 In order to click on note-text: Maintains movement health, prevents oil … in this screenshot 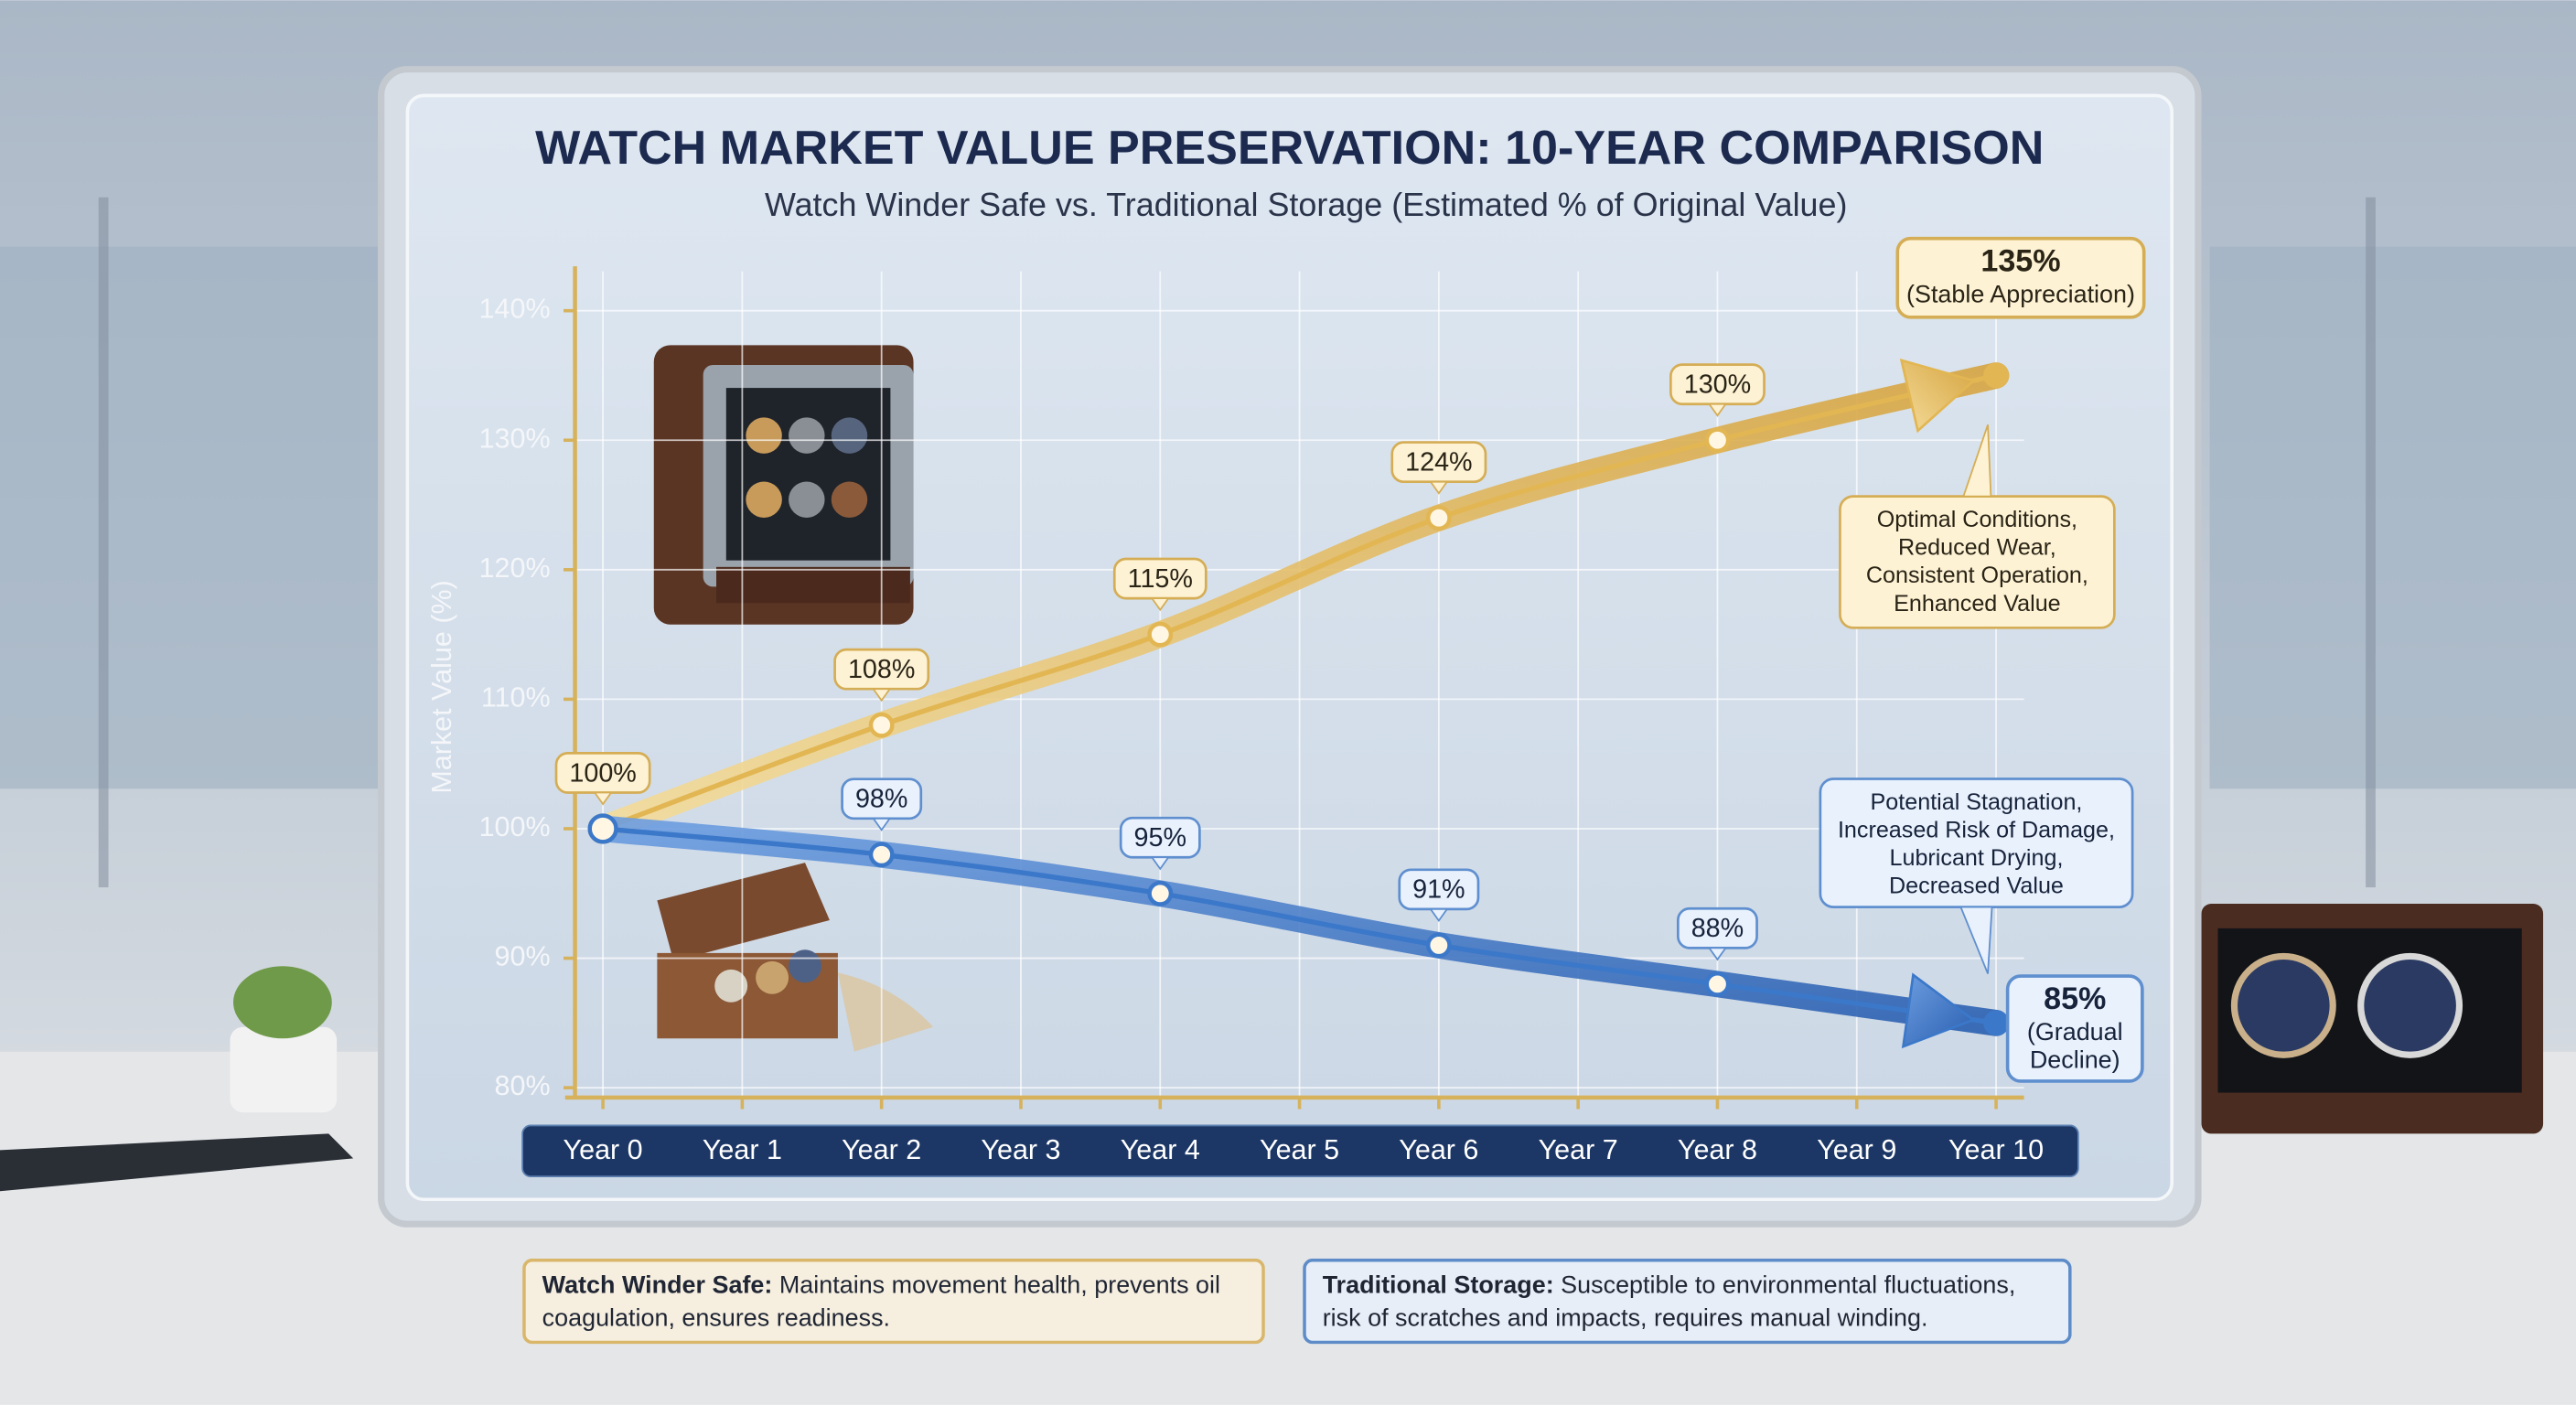, I will do `click(882, 1302)`.